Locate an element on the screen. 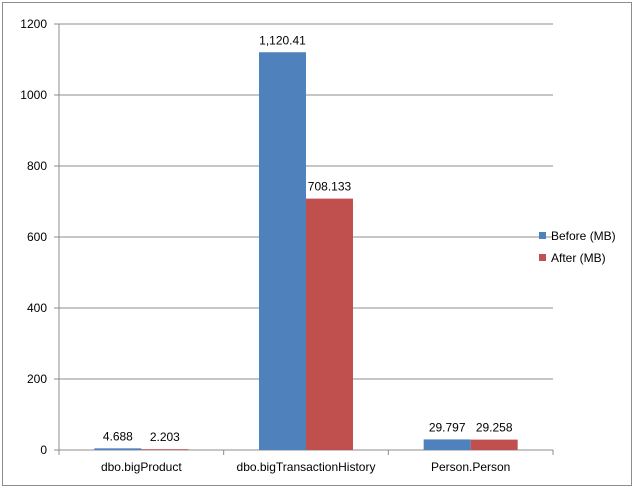 The height and width of the screenshot is (490, 637). y-tick-label: 600 is located at coordinates (37, 237).